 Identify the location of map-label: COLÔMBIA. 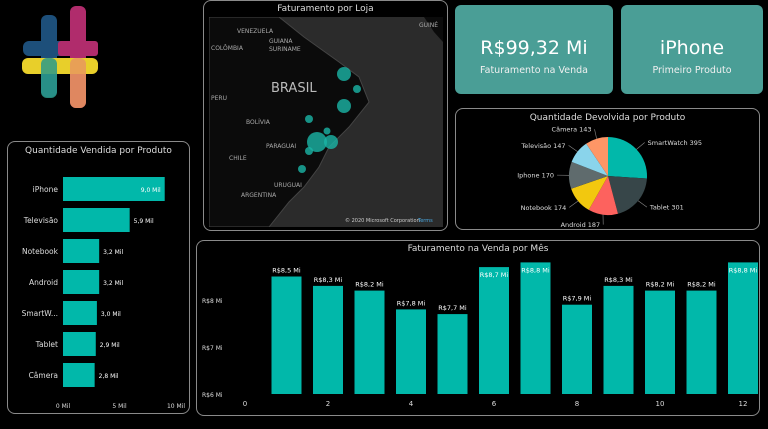
(227, 48).